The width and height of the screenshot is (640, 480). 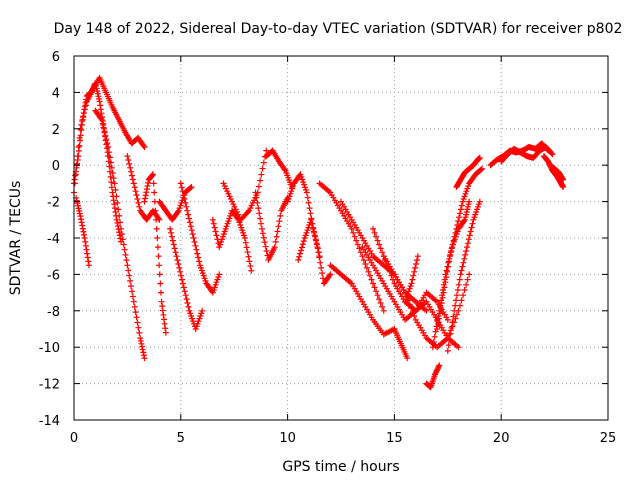 I want to click on y-tick-label: -10, so click(x=49, y=348).